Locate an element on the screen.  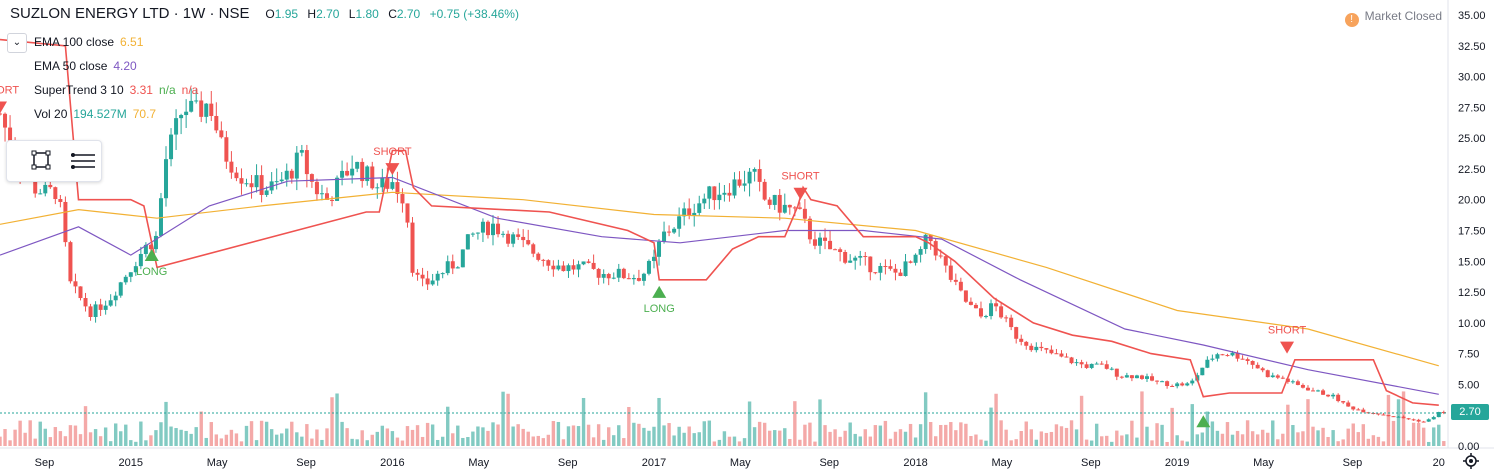
hamburger-menu-icon is located at coordinates (82, 161).